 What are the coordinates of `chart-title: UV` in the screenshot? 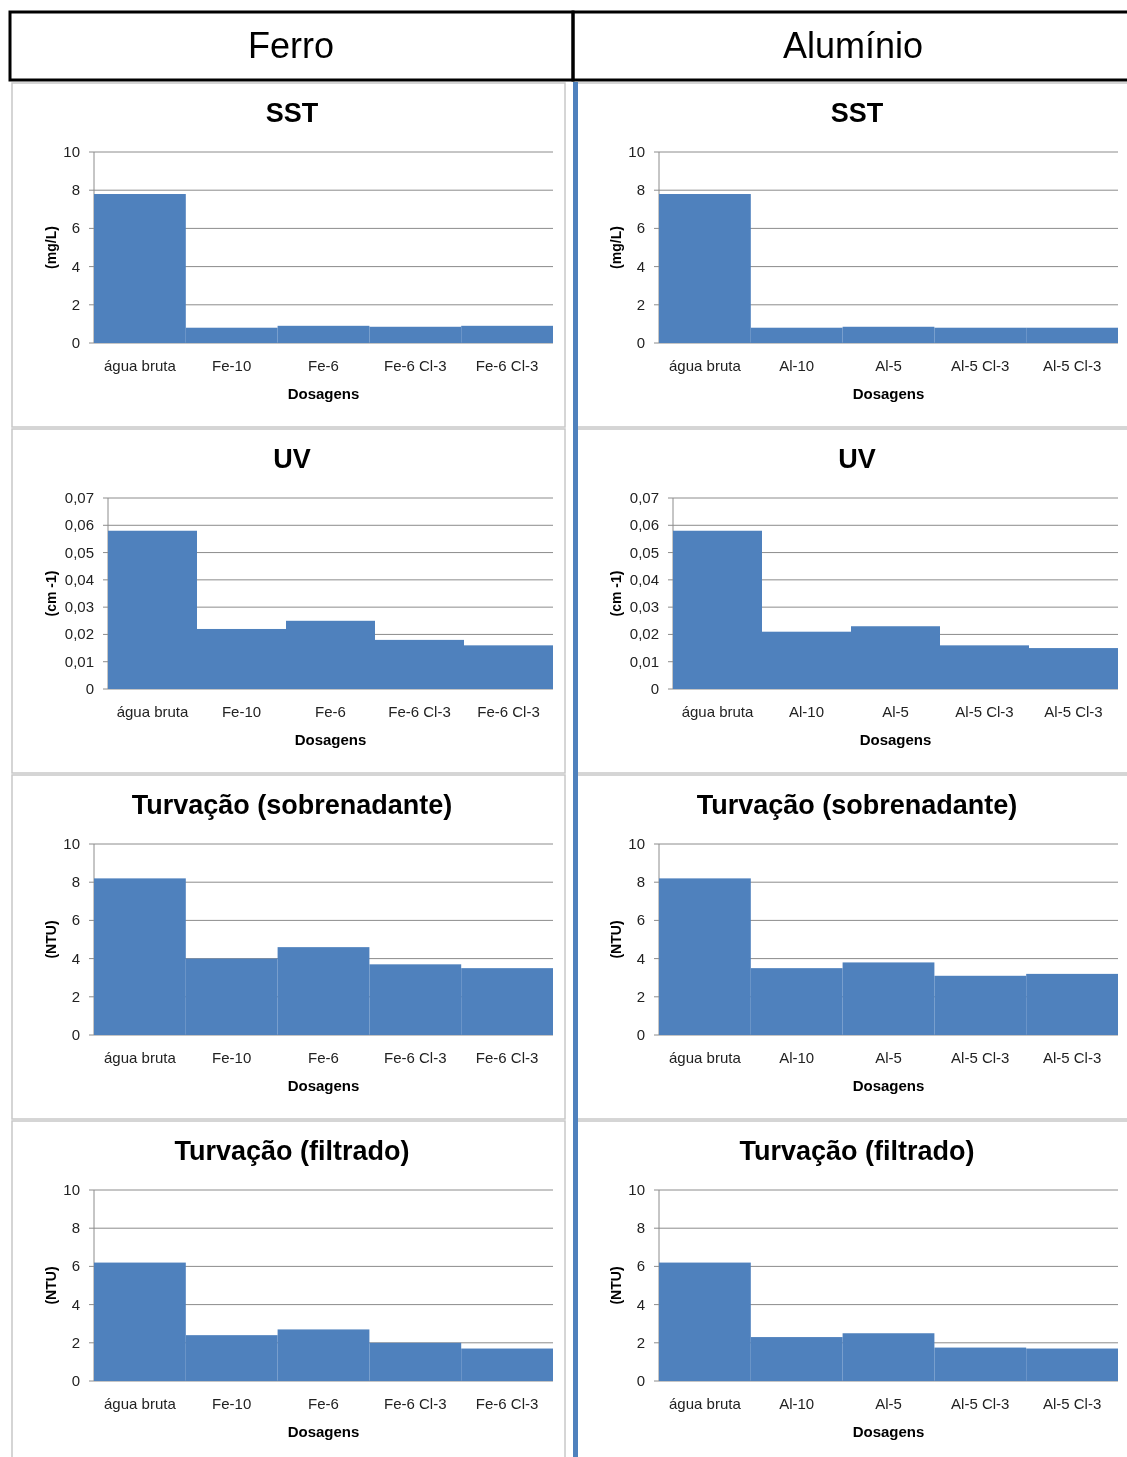 It's located at (292, 459).